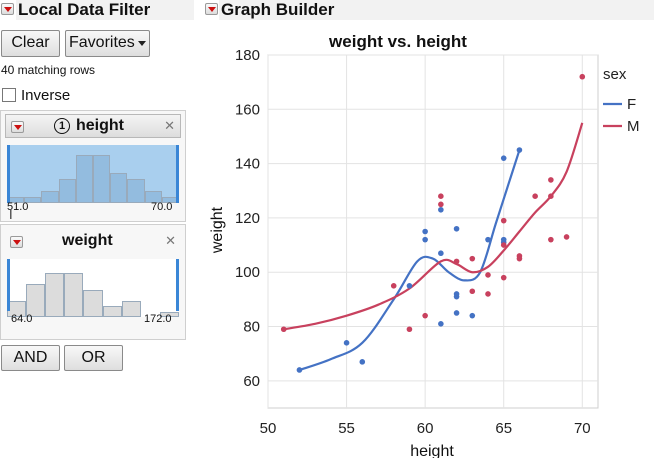  Describe the element at coordinates (30, 358) in the screenshot. I see `and-button: AND` at that location.